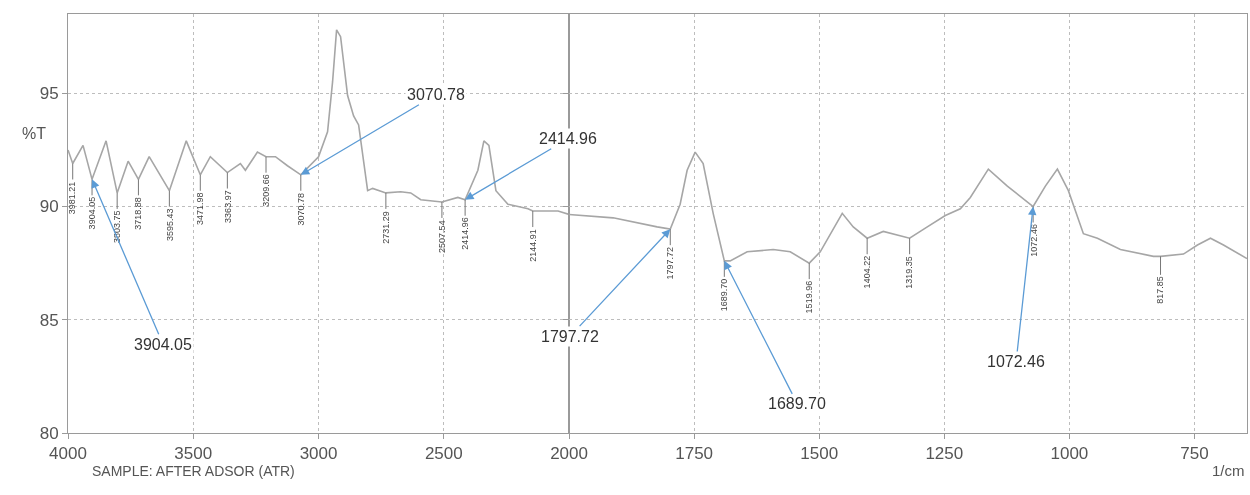 The height and width of the screenshot is (495, 1250). Describe the element at coordinates (193, 471) in the screenshot. I see `text: SAMPLE: AFTER ADSOR (ATR)` at that location.